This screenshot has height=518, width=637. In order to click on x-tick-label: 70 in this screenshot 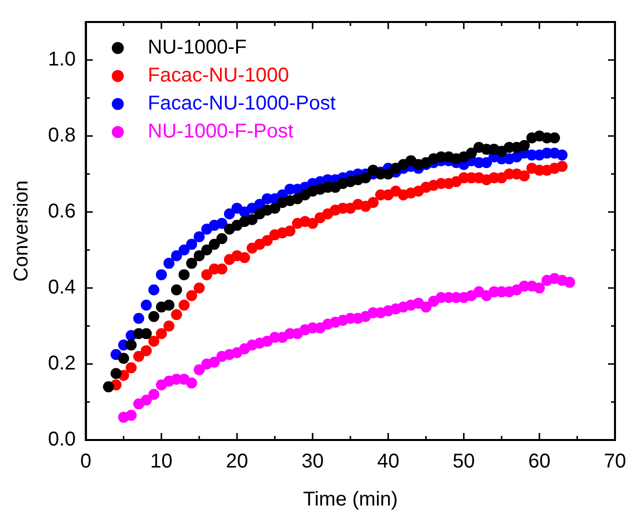, I will do `click(615, 461)`.